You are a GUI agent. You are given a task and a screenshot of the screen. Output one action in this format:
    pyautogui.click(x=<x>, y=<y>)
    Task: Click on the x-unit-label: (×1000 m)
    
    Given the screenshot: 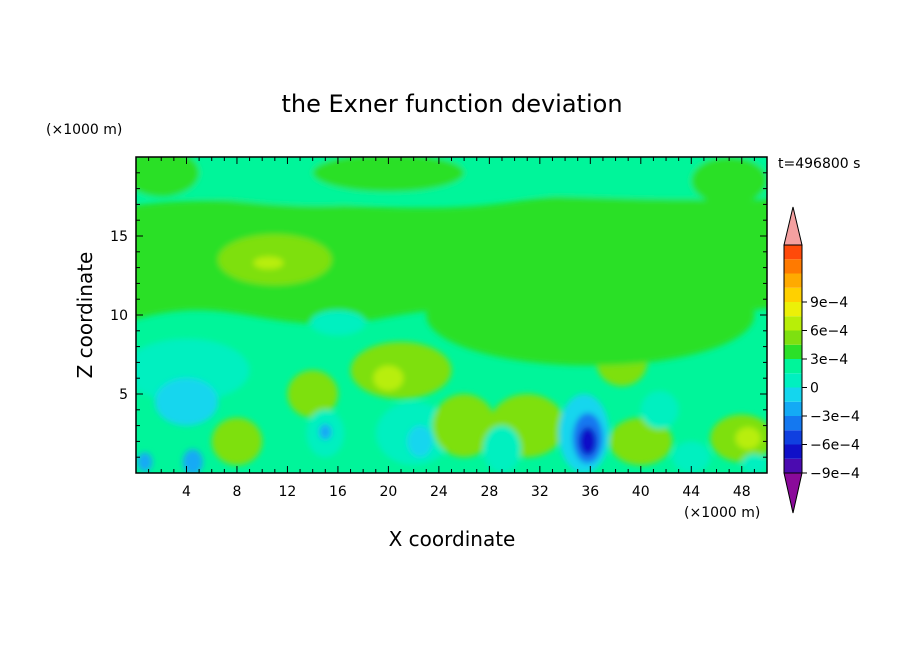 What is the action you would take?
    pyautogui.click(x=722, y=513)
    